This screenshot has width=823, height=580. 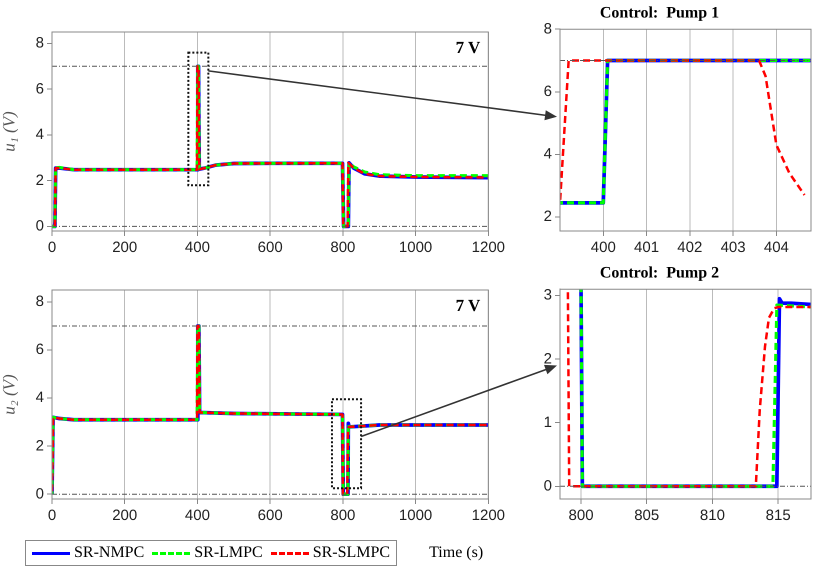 What do you see at coordinates (351, 553) in the screenshot?
I see `legend-label: SR-SLMPC` at bounding box center [351, 553].